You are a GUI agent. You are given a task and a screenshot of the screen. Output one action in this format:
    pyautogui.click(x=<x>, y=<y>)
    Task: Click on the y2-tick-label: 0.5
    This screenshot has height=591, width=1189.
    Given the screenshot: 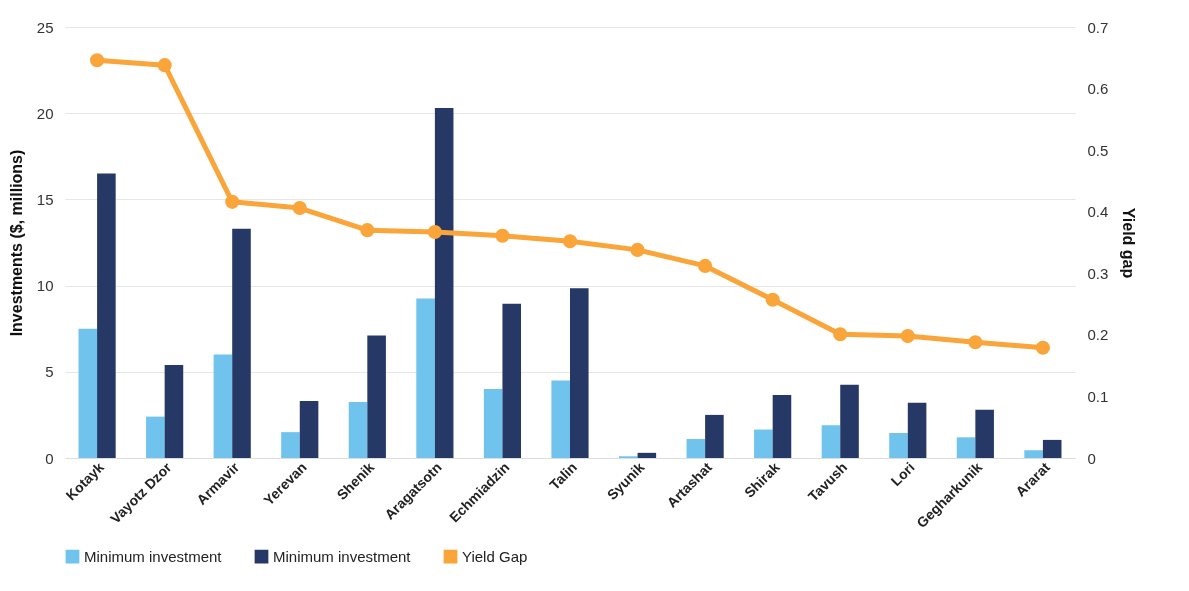 What is the action you would take?
    pyautogui.click(x=1098, y=150)
    